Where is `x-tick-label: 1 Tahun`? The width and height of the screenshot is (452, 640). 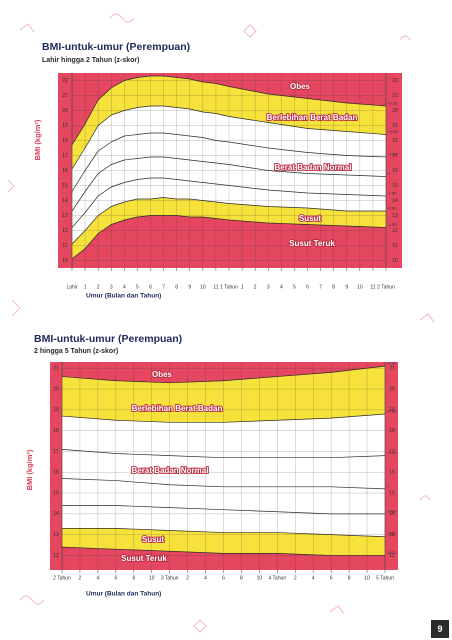 x-tick-label: 1 Tahun is located at coordinates (229, 287).